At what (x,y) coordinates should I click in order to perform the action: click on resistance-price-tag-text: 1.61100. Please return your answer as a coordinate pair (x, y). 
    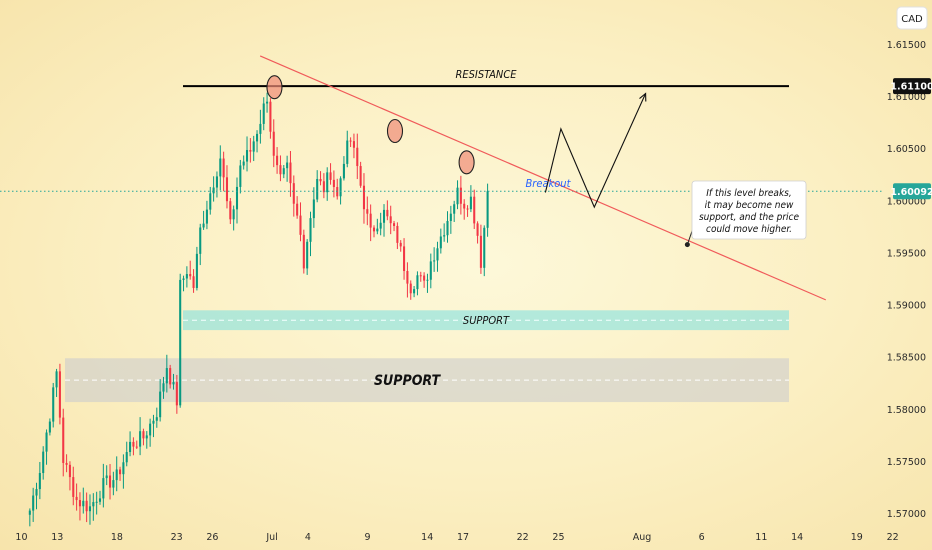
    Looking at the image, I should click on (911, 87).